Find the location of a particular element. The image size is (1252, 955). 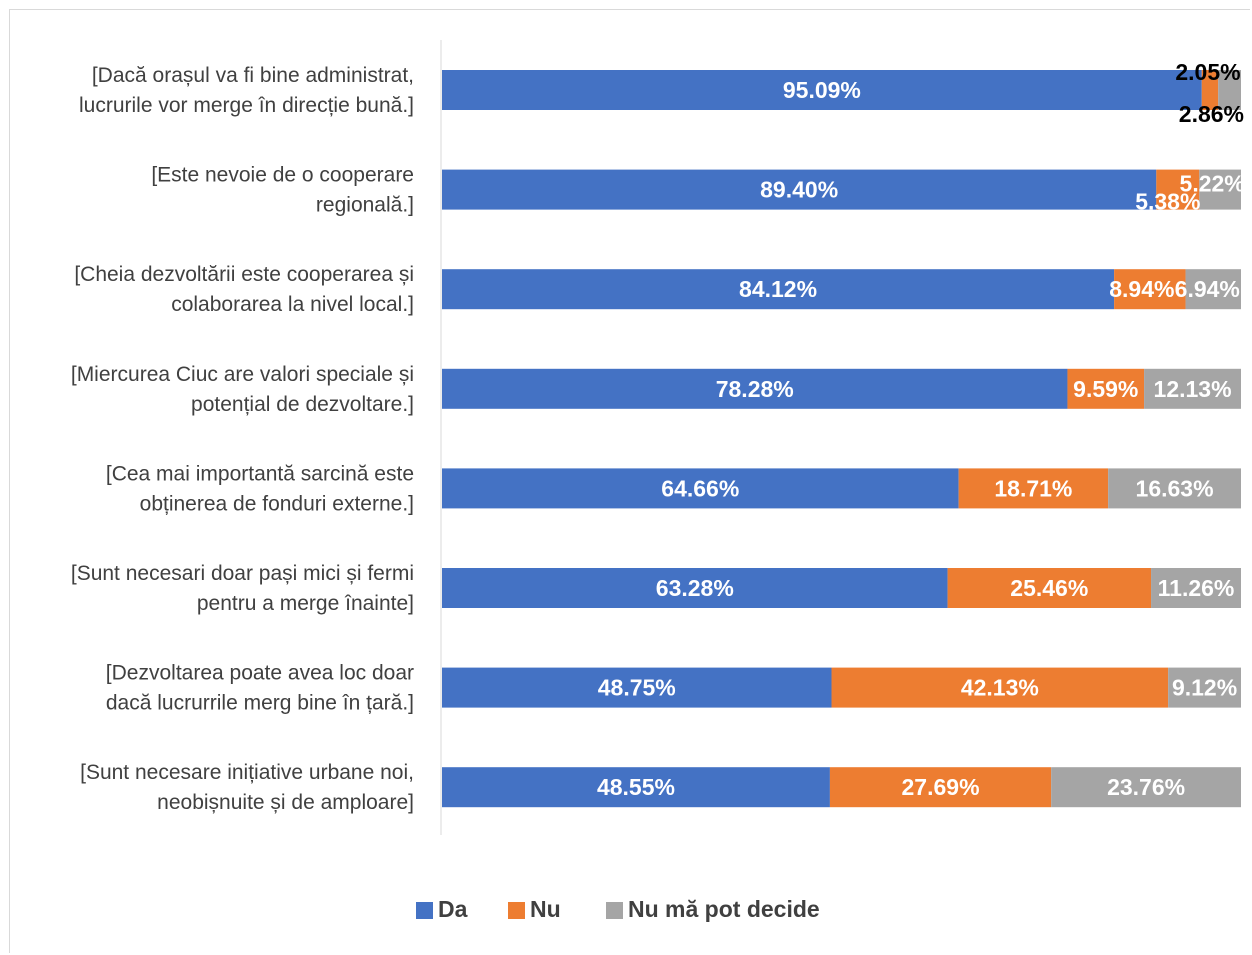

category-label: lucrurile vor merge în direcție bună.] is located at coordinates (246, 105).